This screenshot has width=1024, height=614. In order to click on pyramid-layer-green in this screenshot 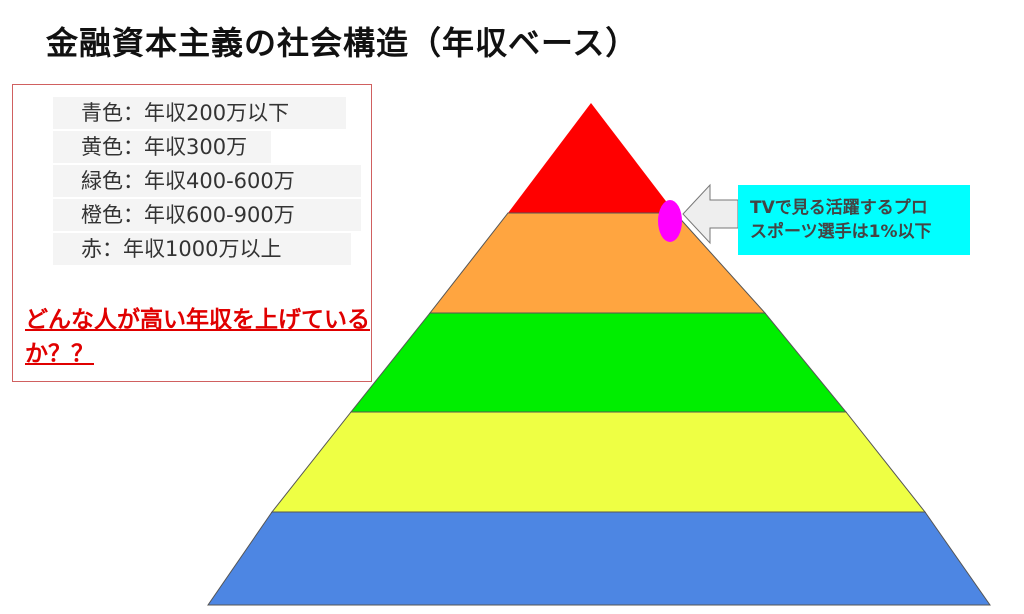, I will do `click(598, 362)`.